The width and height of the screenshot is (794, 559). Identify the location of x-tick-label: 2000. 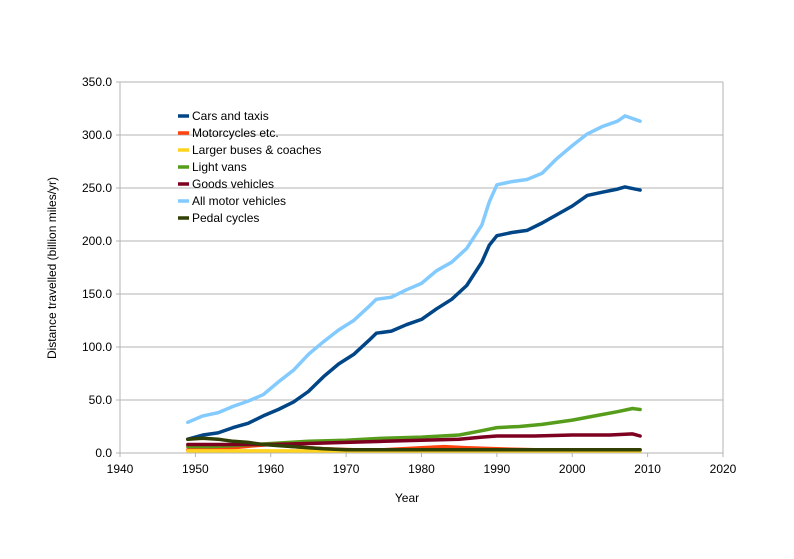
(572, 469).